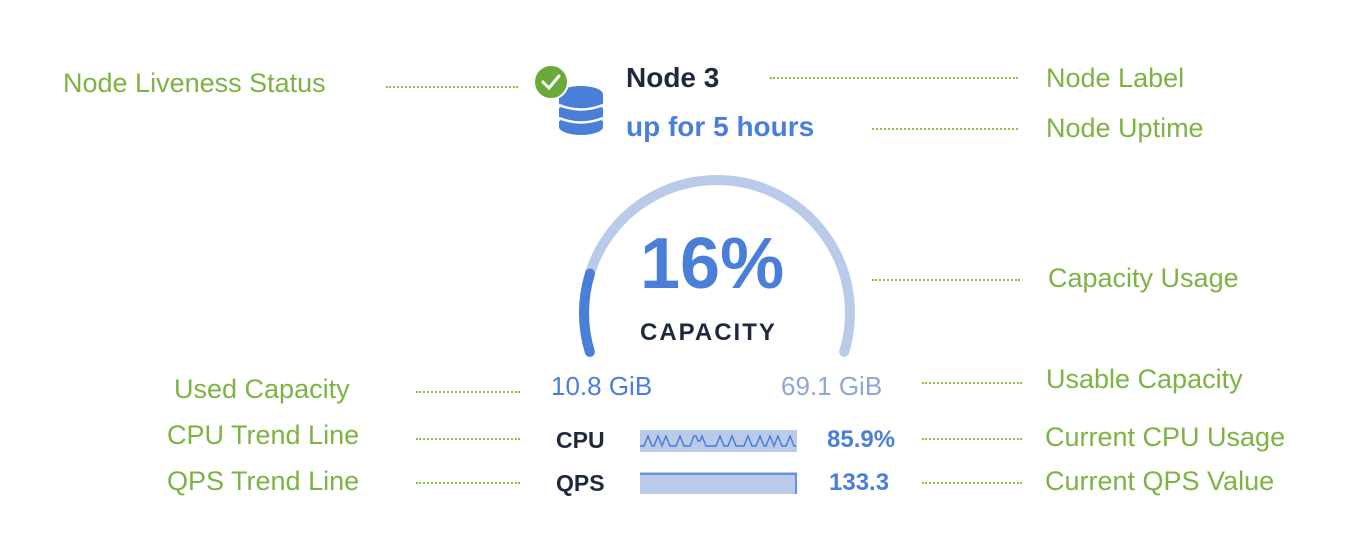 This screenshot has width=1348, height=548. What do you see at coordinates (194, 83) in the screenshot?
I see `annotation-liveness: Node Liveness Status` at bounding box center [194, 83].